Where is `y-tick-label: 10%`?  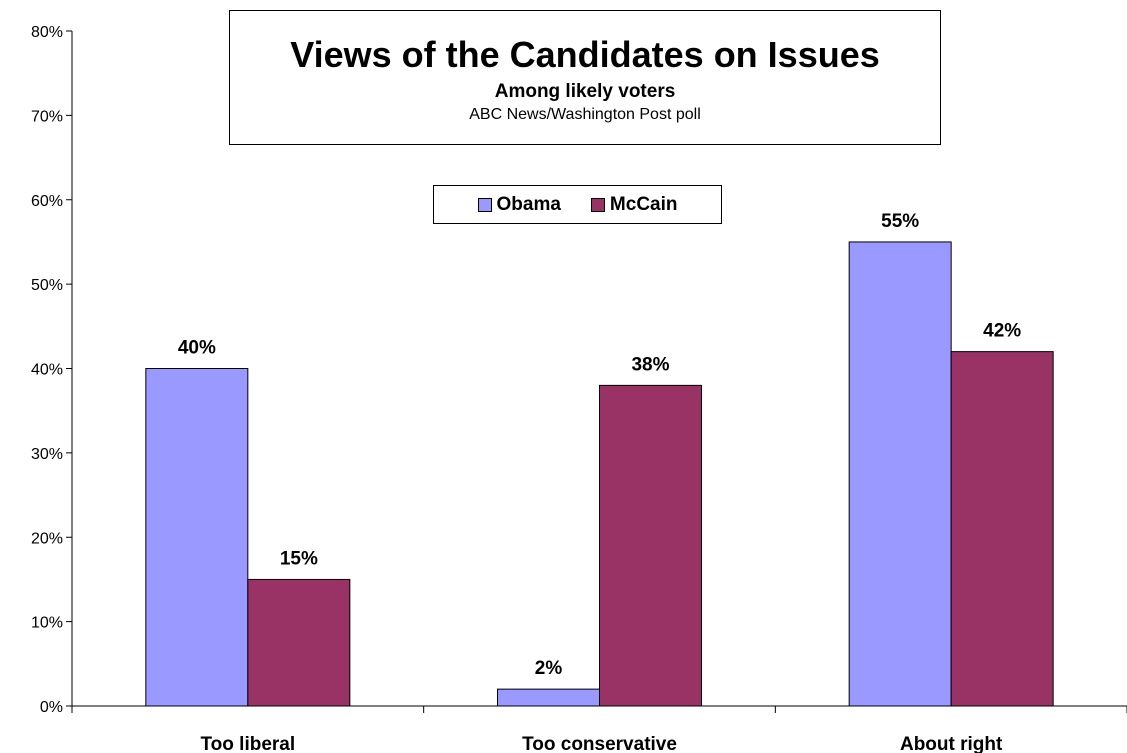
y-tick-label: 10% is located at coordinates (47, 623).